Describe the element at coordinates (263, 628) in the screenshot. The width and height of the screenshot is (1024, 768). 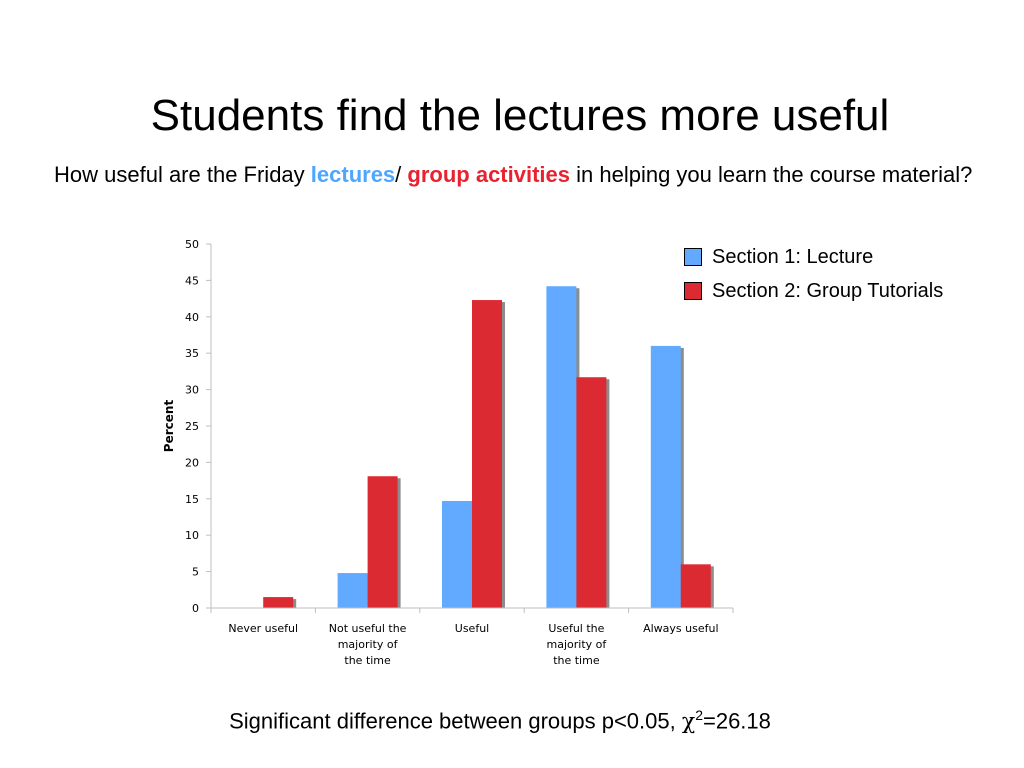
I see `x-tick-label: Never useful` at that location.